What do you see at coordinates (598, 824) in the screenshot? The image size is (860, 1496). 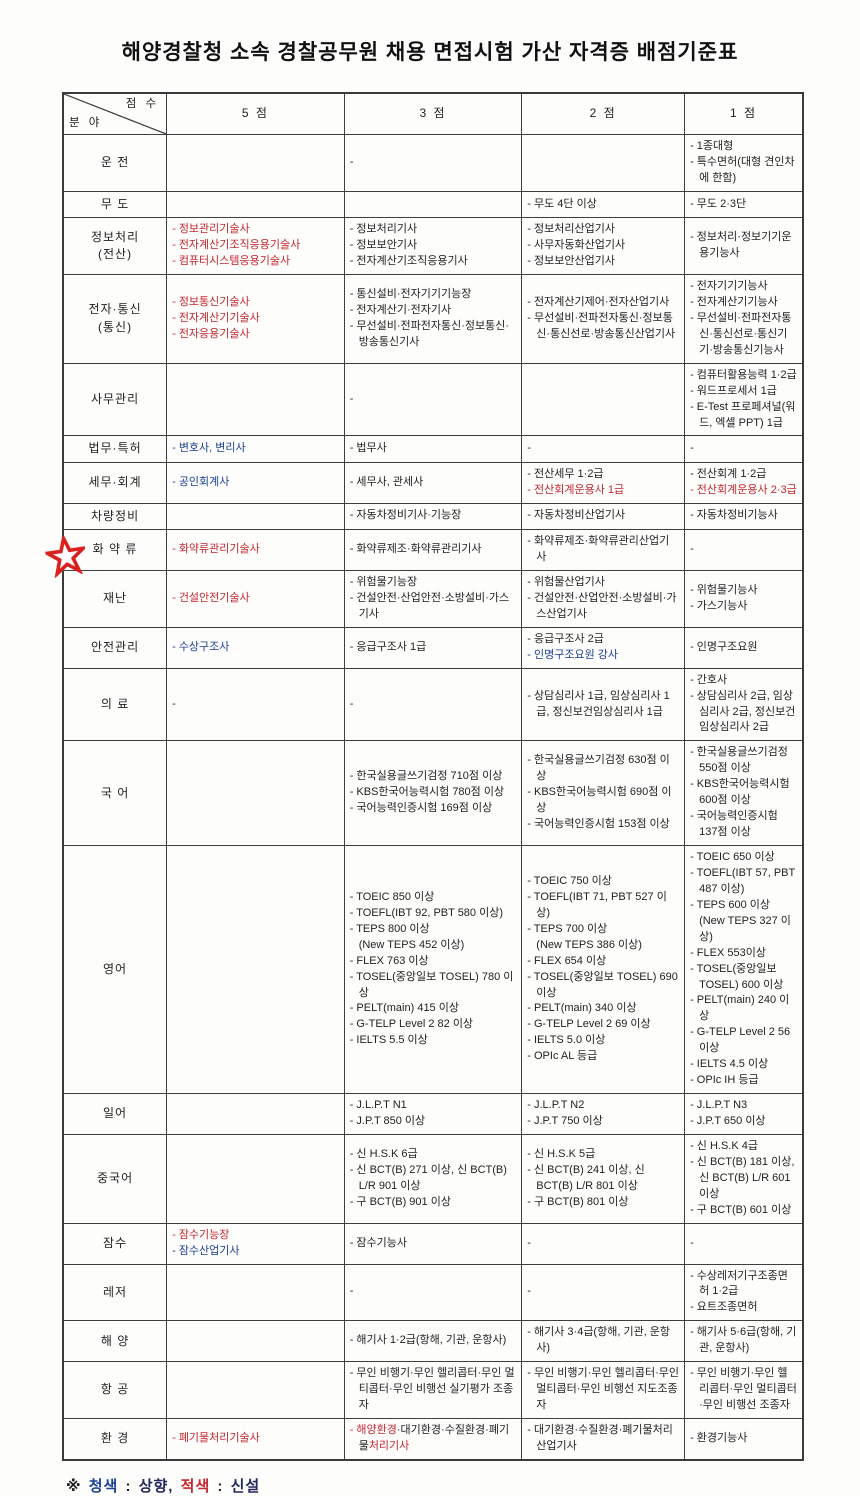 I see `cert-item: - 국어능력인증시험 153점 이상` at bounding box center [598, 824].